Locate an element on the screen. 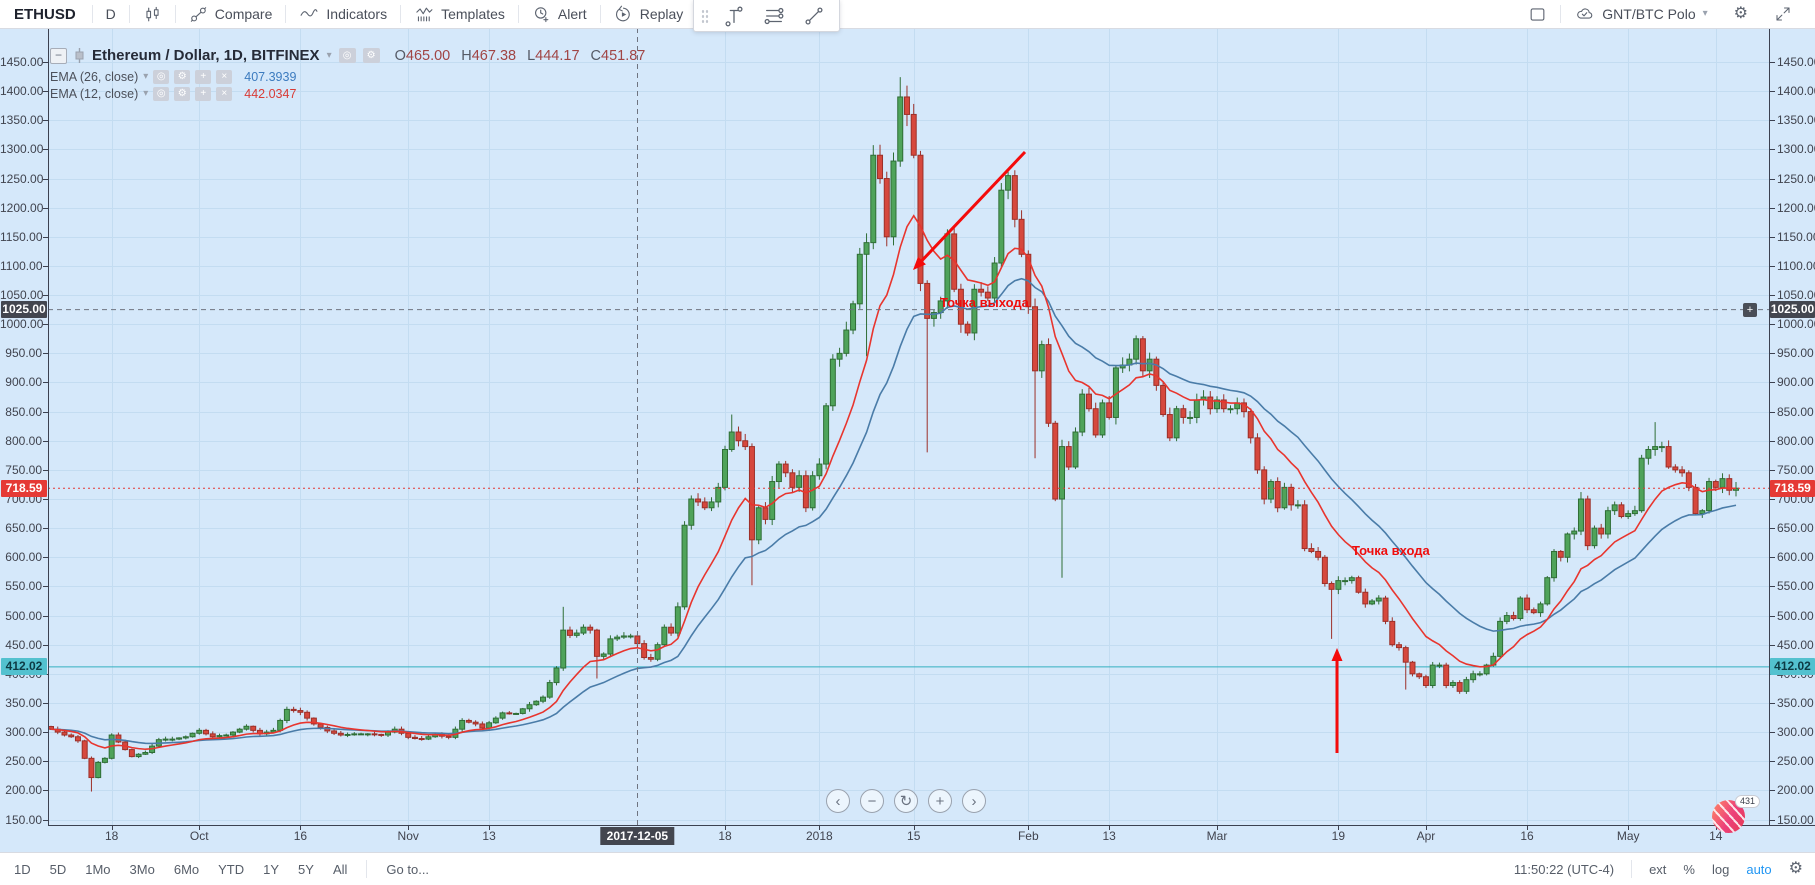  ema12-value: 442.0347 is located at coordinates (270, 94).